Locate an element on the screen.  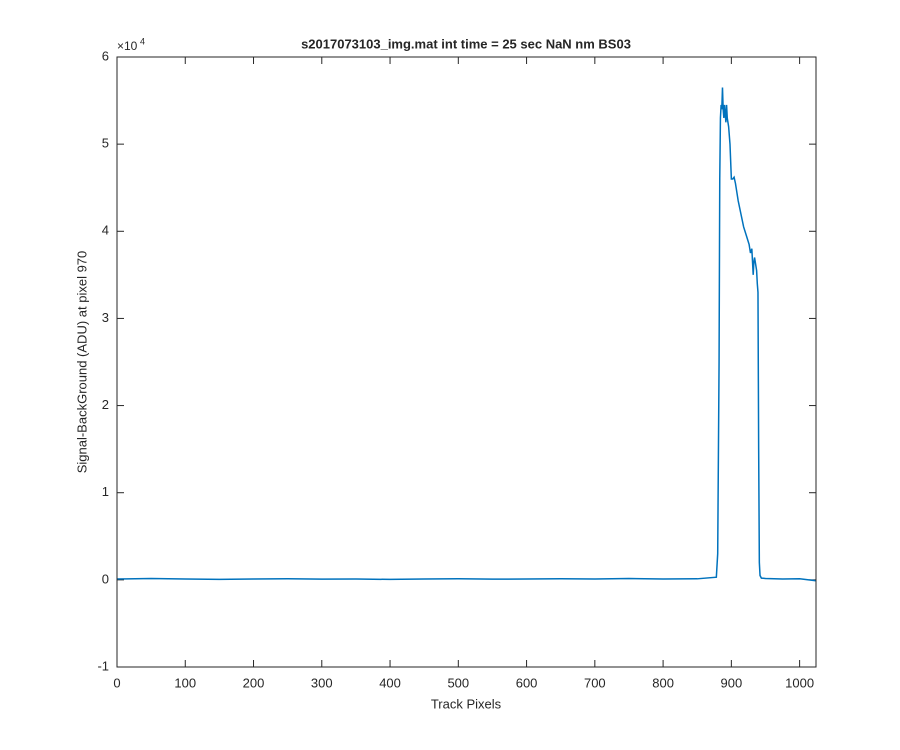
x-tick-label: 300 is located at coordinates (322, 682).